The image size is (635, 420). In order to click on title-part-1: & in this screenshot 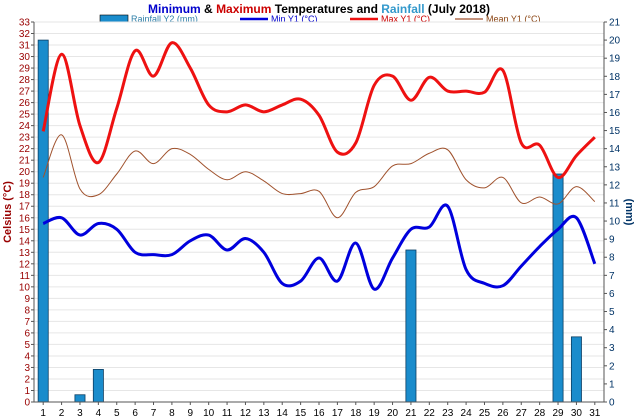, I will do `click(208, 9)`.